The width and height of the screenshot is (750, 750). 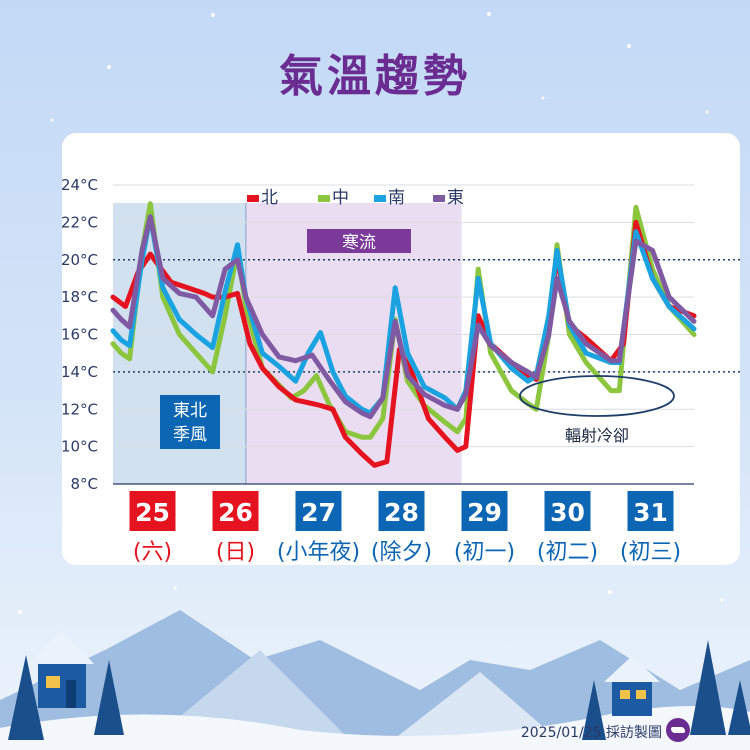 What do you see at coordinates (269, 198) in the screenshot?
I see `legend-label-north: 北` at bounding box center [269, 198].